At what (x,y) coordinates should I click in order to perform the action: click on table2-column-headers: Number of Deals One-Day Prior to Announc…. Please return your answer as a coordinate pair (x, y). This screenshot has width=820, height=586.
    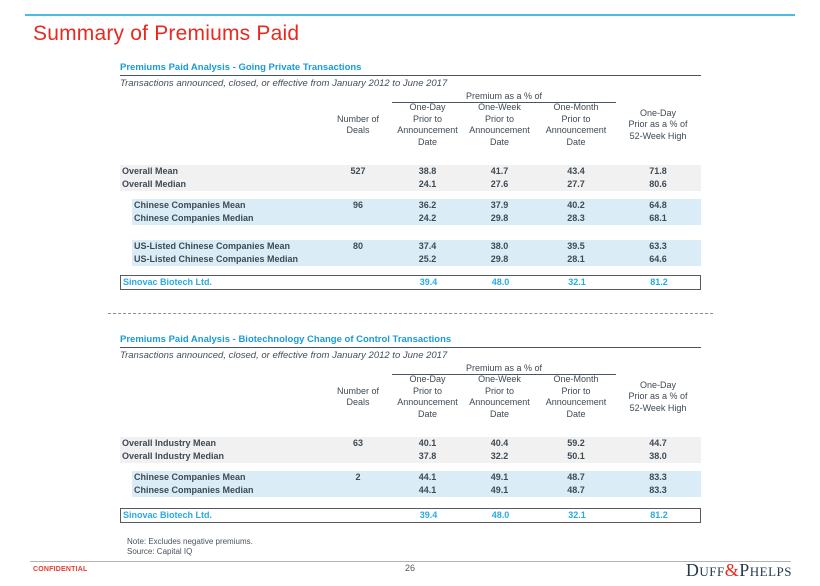
    Looking at the image, I should click on (410, 397).